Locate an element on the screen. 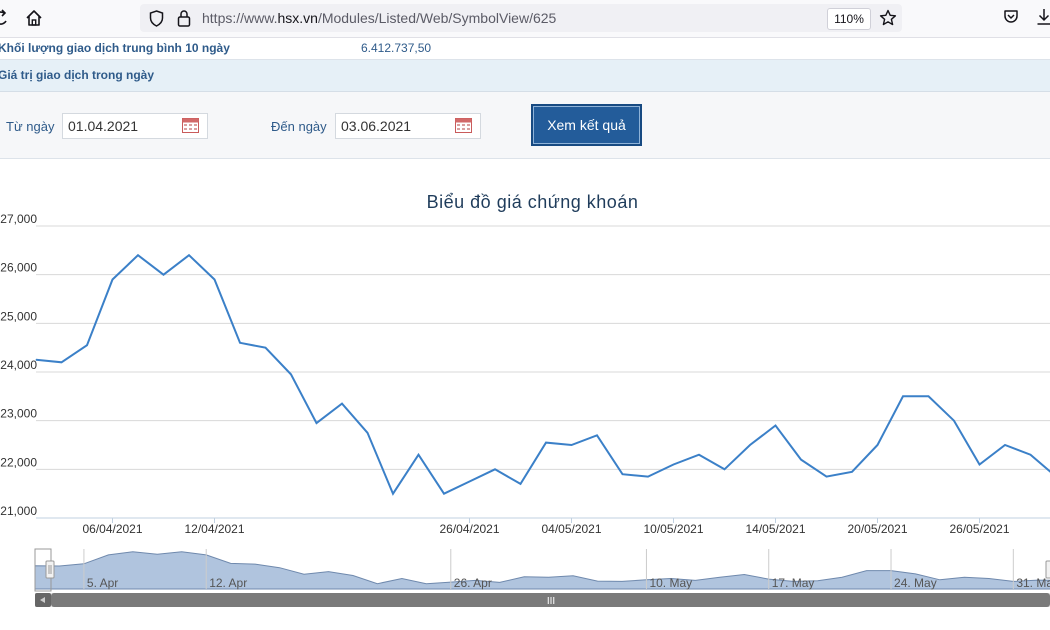 Image resolution: width=1050 pixels, height=630 pixels. navigator-label: 26. Apr is located at coordinates (473, 583).